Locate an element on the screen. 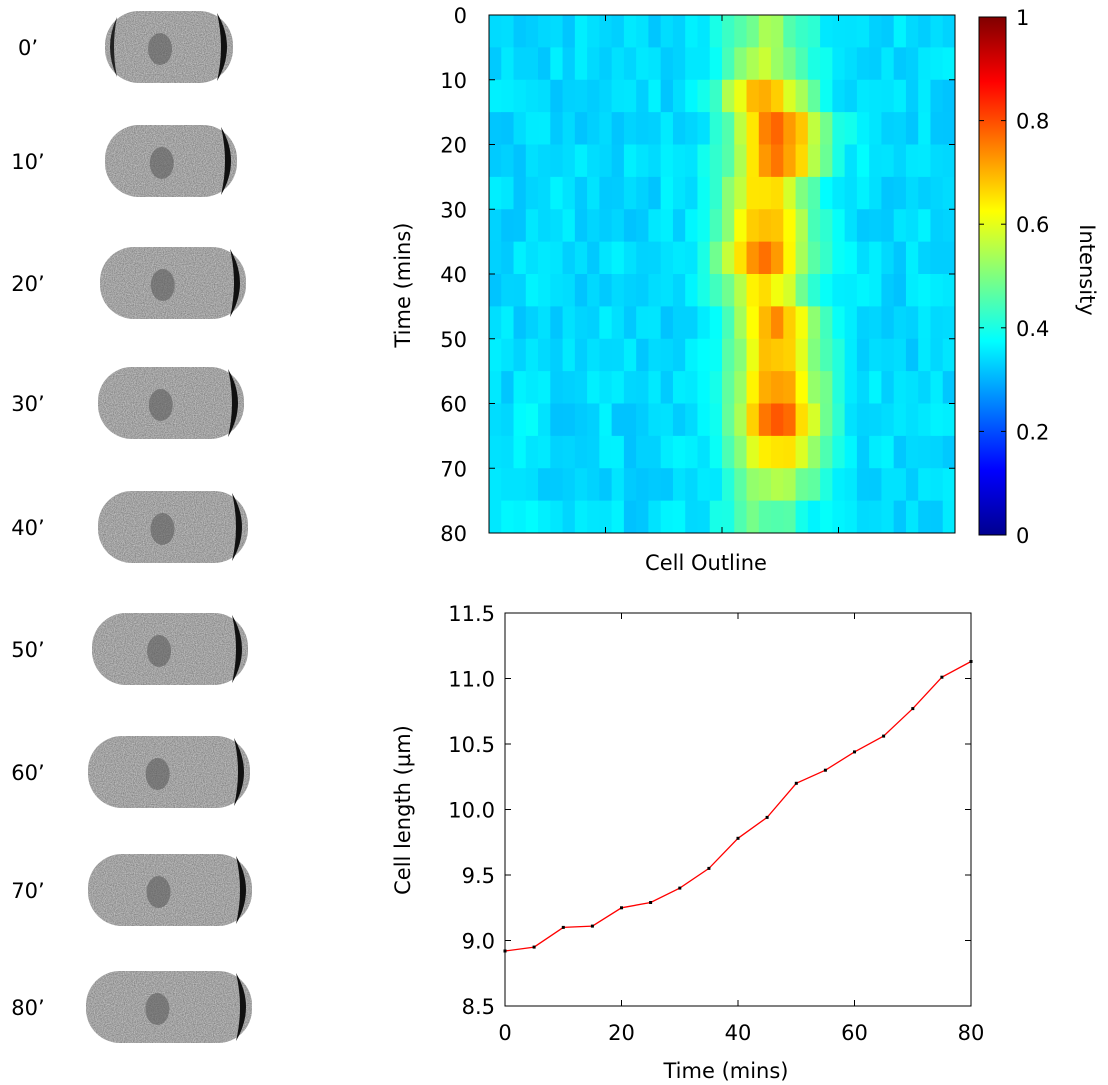 This screenshot has width=1108, height=1085. colorbar-label: Intensity is located at coordinates (1087, 269).